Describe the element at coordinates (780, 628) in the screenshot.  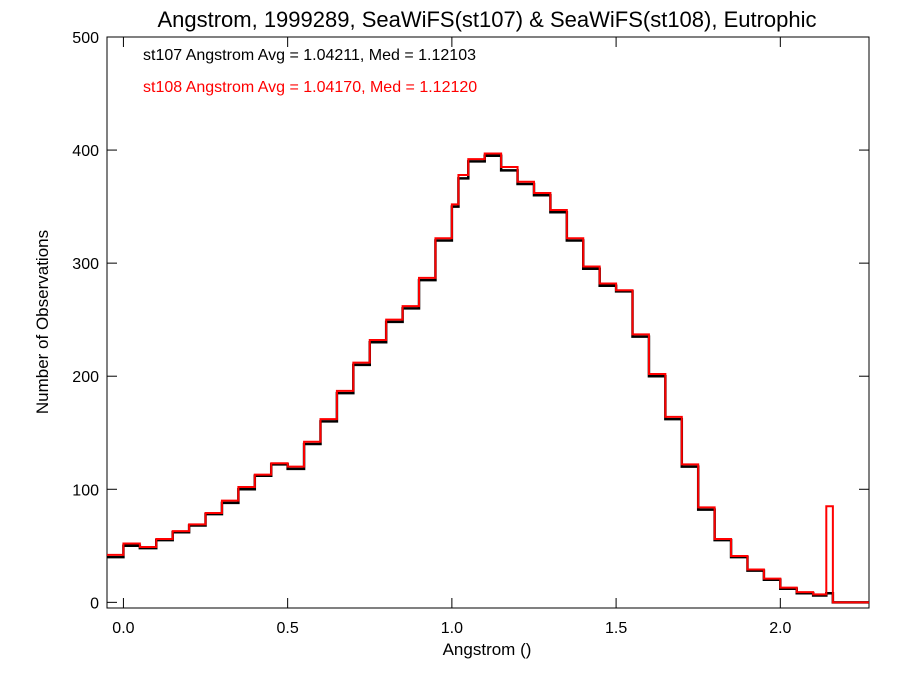
I see `x-tick-label: 2.0` at that location.